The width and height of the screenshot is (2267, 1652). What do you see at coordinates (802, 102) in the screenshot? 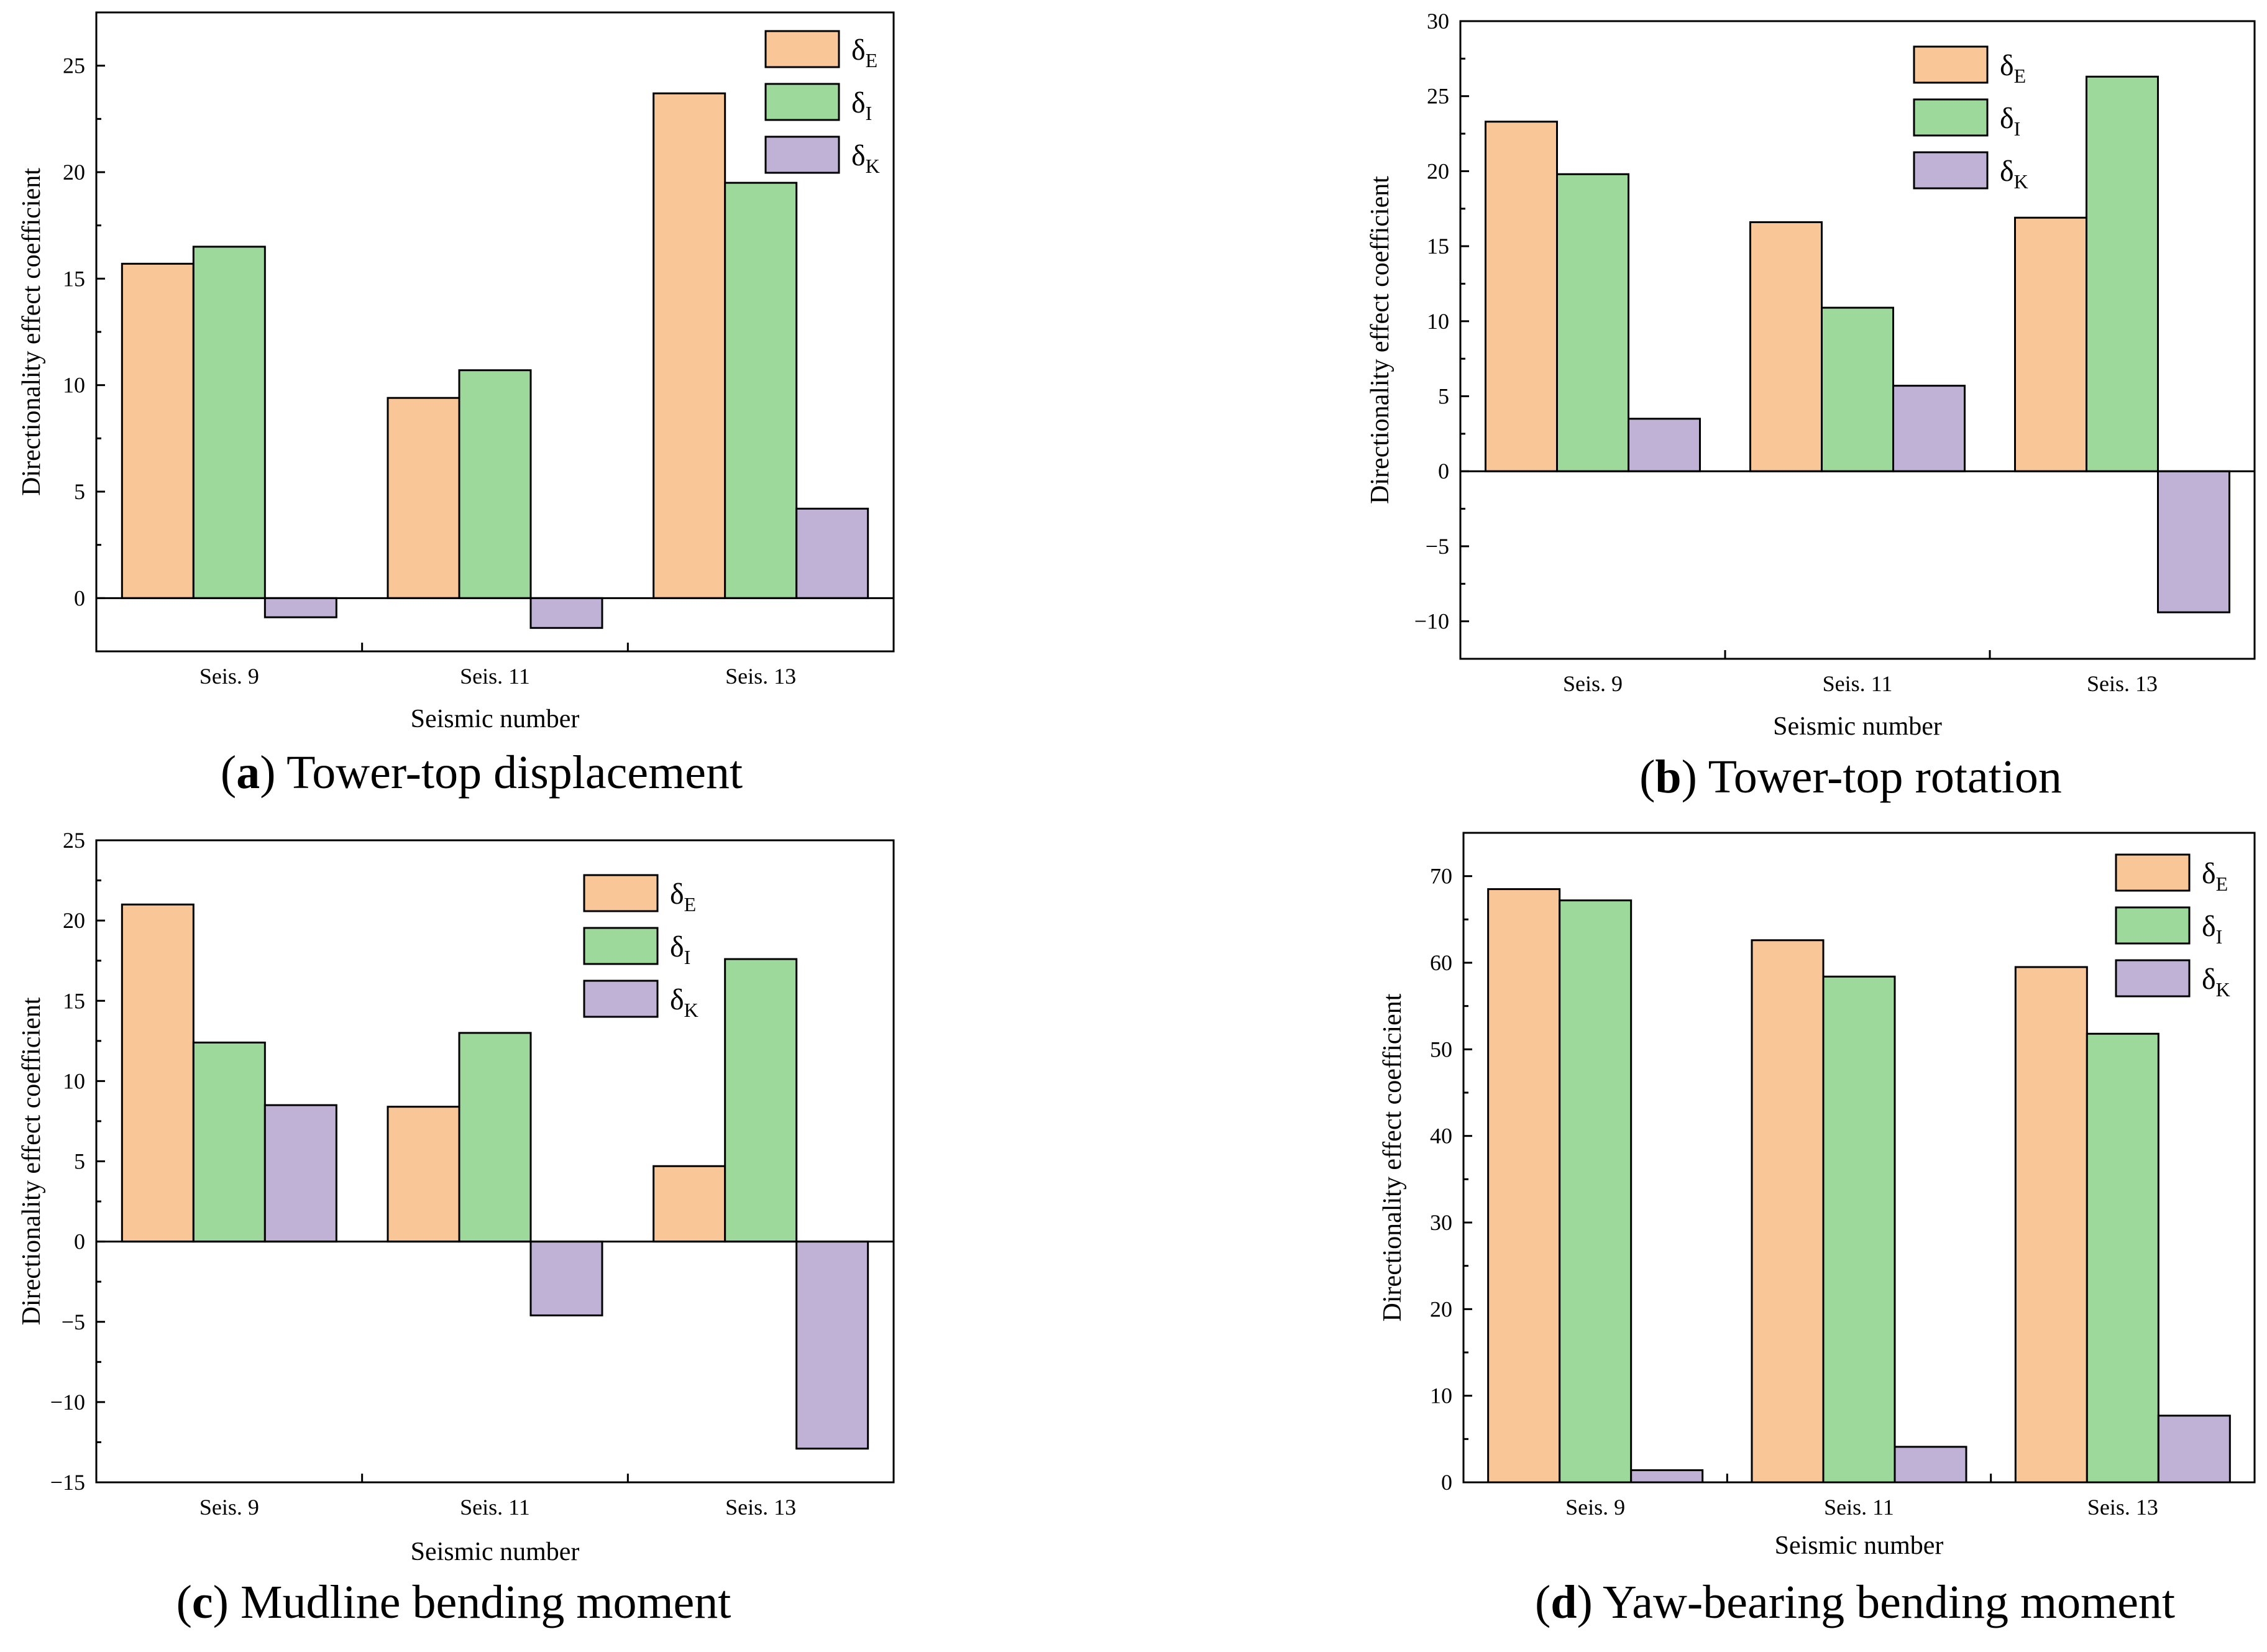
I see `legend-swatch-a-I` at bounding box center [802, 102].